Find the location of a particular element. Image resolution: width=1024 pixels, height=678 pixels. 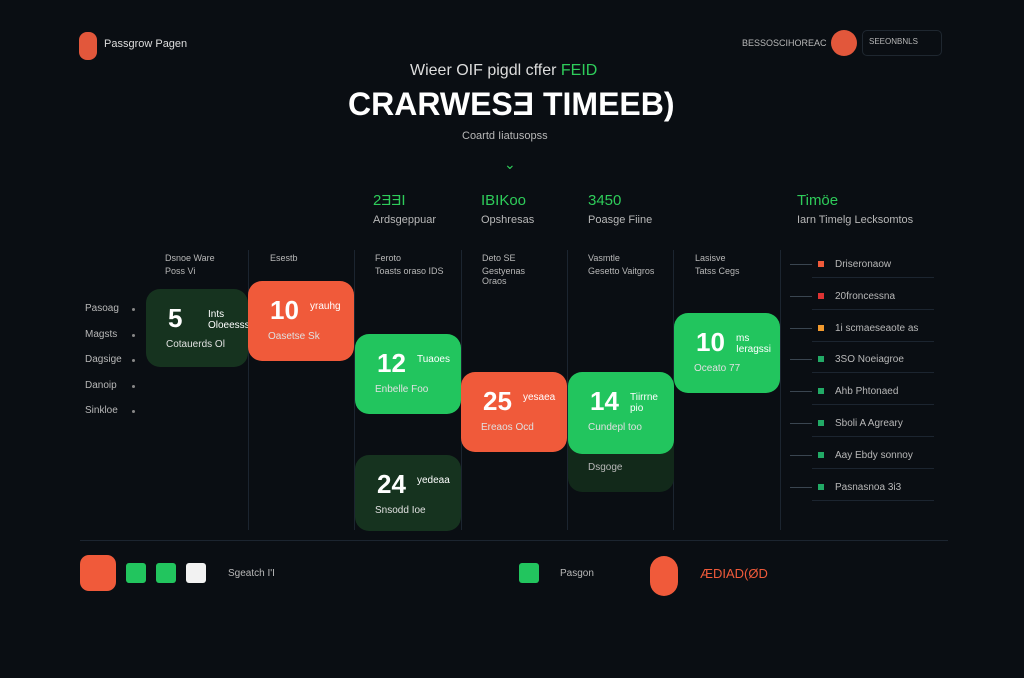

column-label: Poasge Fiine is located at coordinates (620, 220).